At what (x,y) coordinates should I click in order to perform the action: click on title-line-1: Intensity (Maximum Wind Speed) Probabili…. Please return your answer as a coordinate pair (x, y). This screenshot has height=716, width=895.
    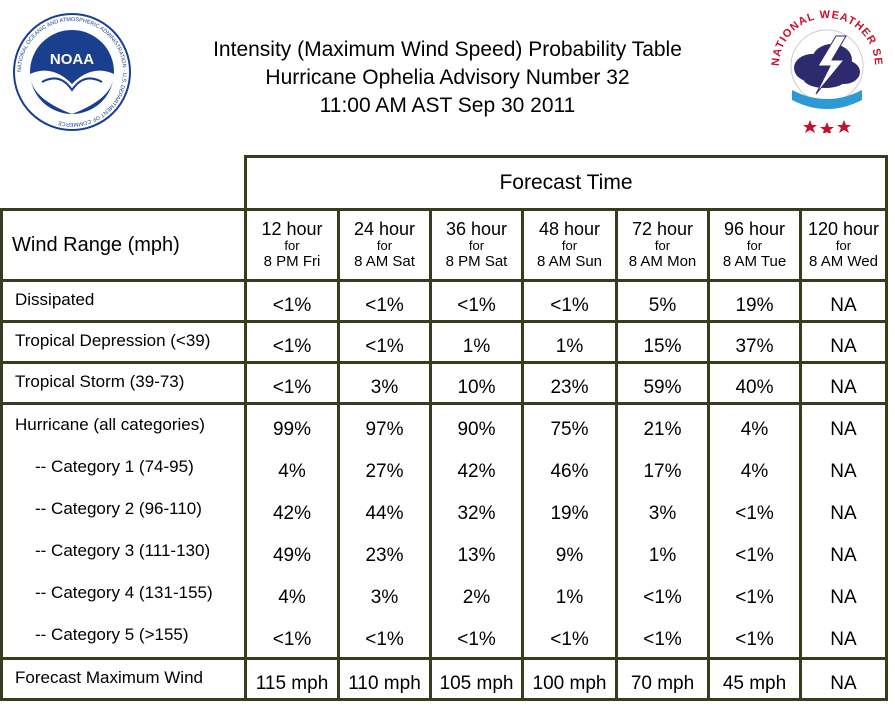
    Looking at the image, I should click on (447, 49).